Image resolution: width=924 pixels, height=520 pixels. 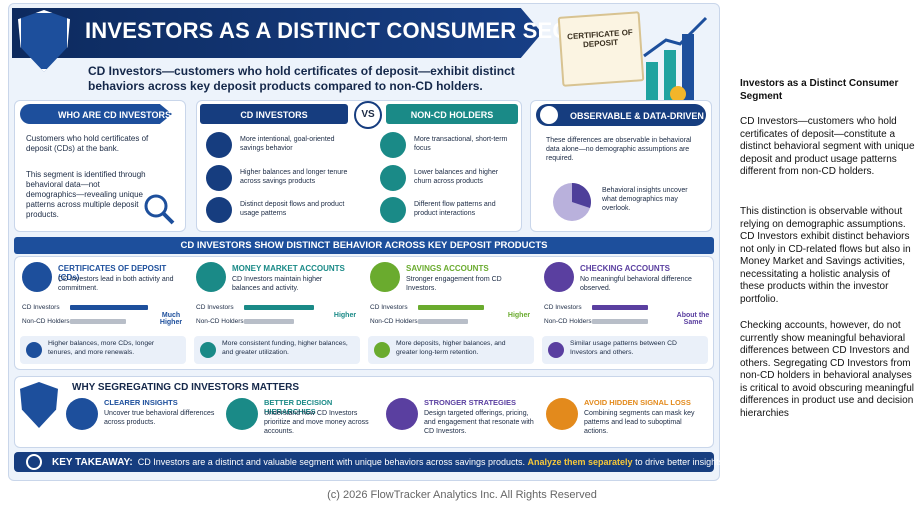 What do you see at coordinates (470, 402) in the screenshot?
I see `why-item-title: STRONGER STRATEGIES` at bounding box center [470, 402].